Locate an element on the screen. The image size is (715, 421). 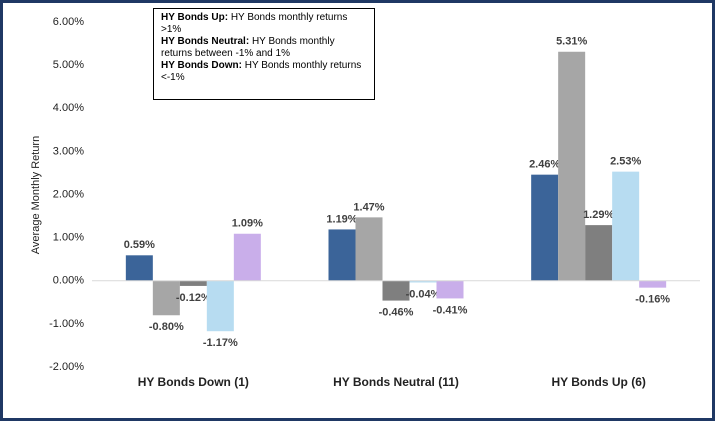
value-label: -1.17% is located at coordinates (220, 343).